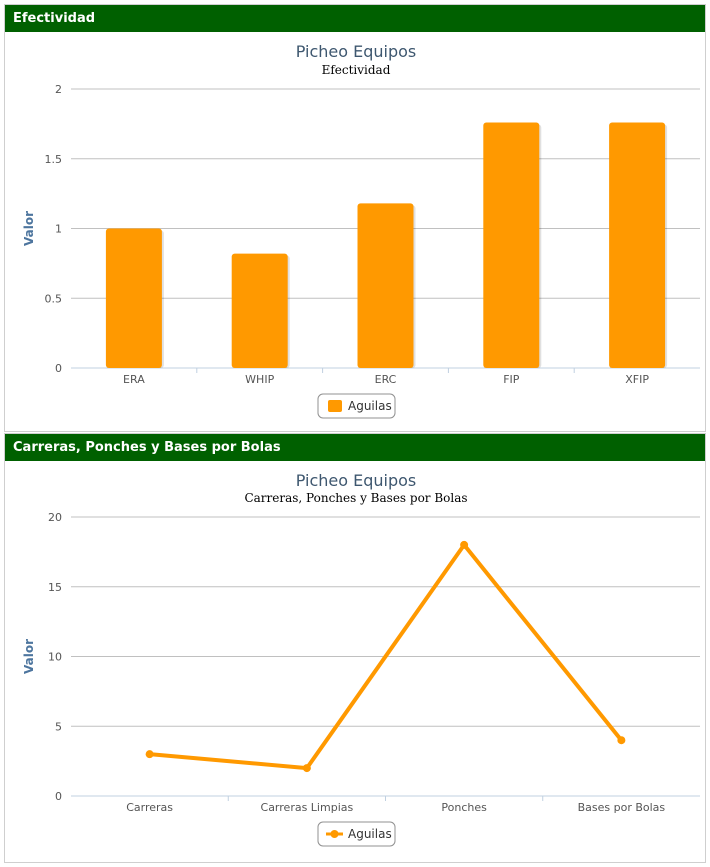  Describe the element at coordinates (621, 740) in the screenshot. I see `data-point-bases-por-bolas` at that location.